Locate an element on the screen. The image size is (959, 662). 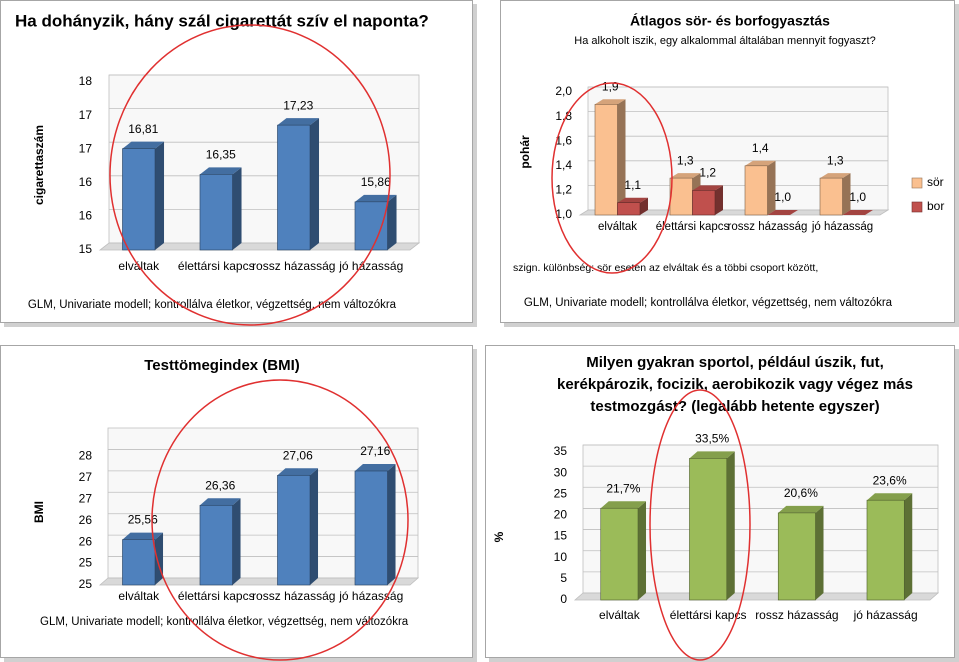
value-label: 27,06 is located at coordinates (298, 455).